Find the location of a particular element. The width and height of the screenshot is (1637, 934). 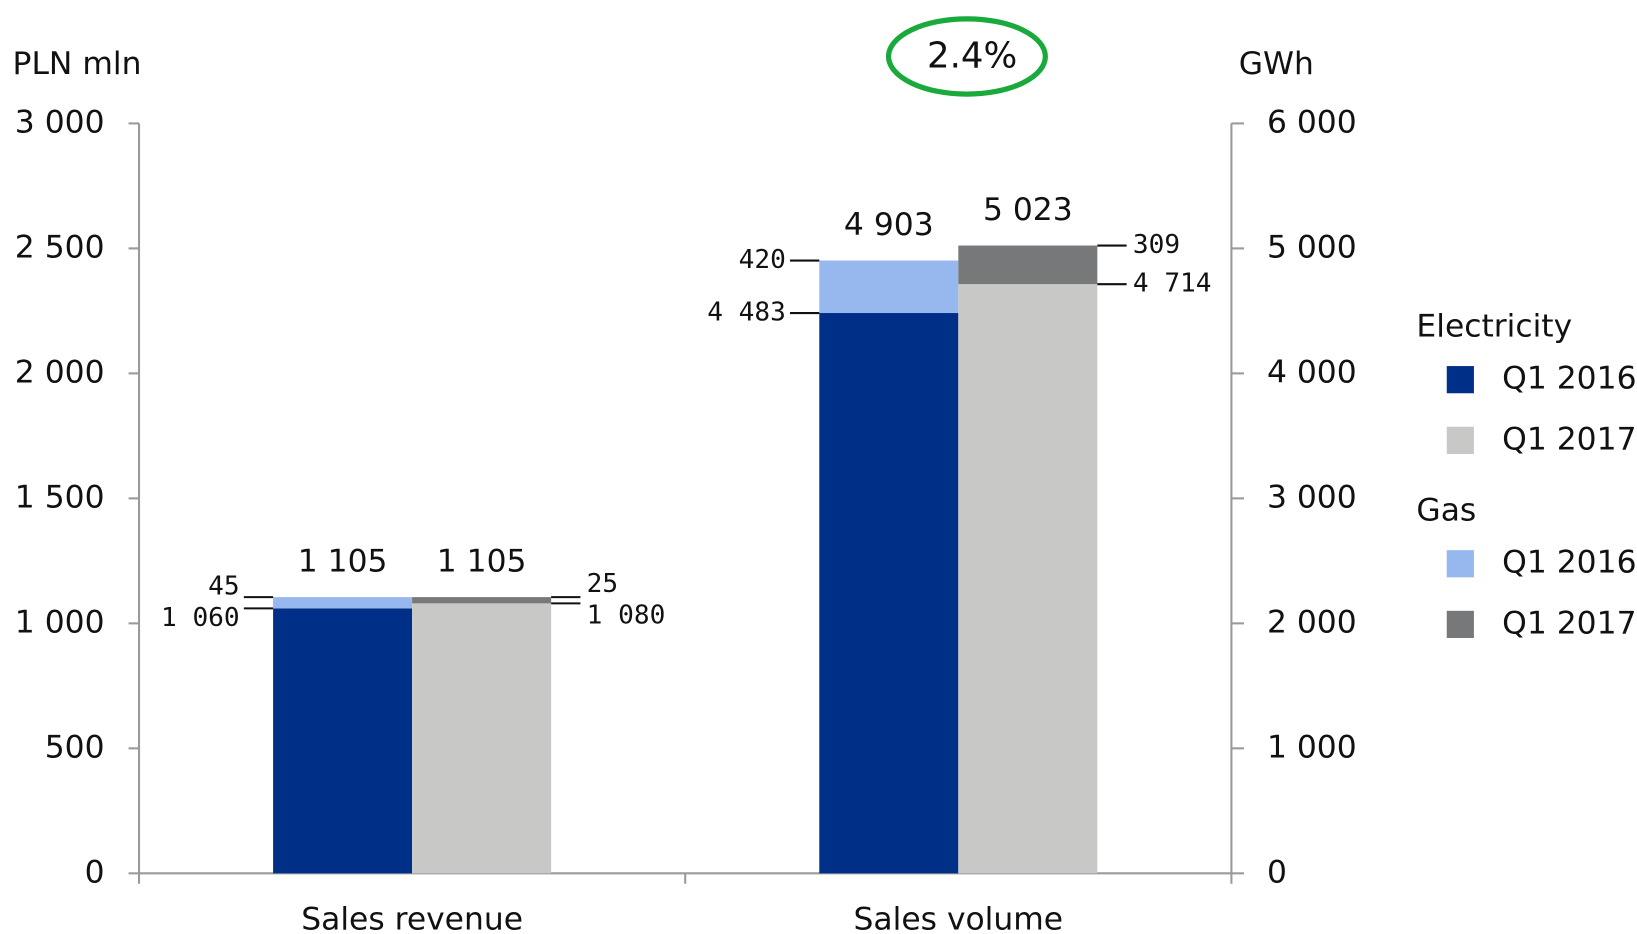

y-tick-label: 1 500 is located at coordinates (60, 497).